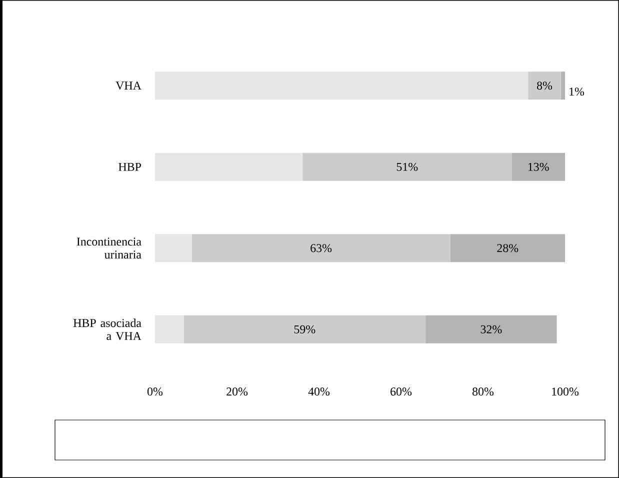  Describe the element at coordinates (237, 392) in the screenshot. I see `x-tick-label: 20%` at that location.